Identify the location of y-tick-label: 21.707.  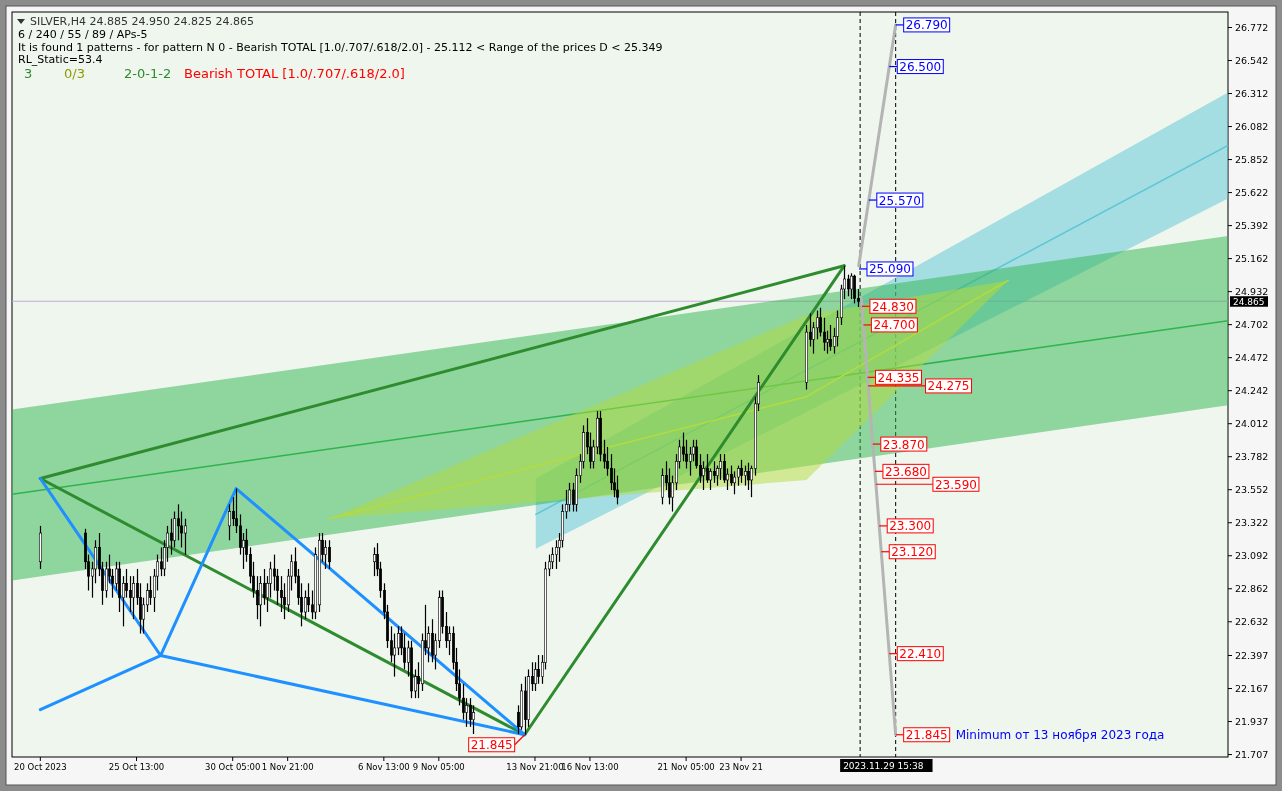
(1252, 755).